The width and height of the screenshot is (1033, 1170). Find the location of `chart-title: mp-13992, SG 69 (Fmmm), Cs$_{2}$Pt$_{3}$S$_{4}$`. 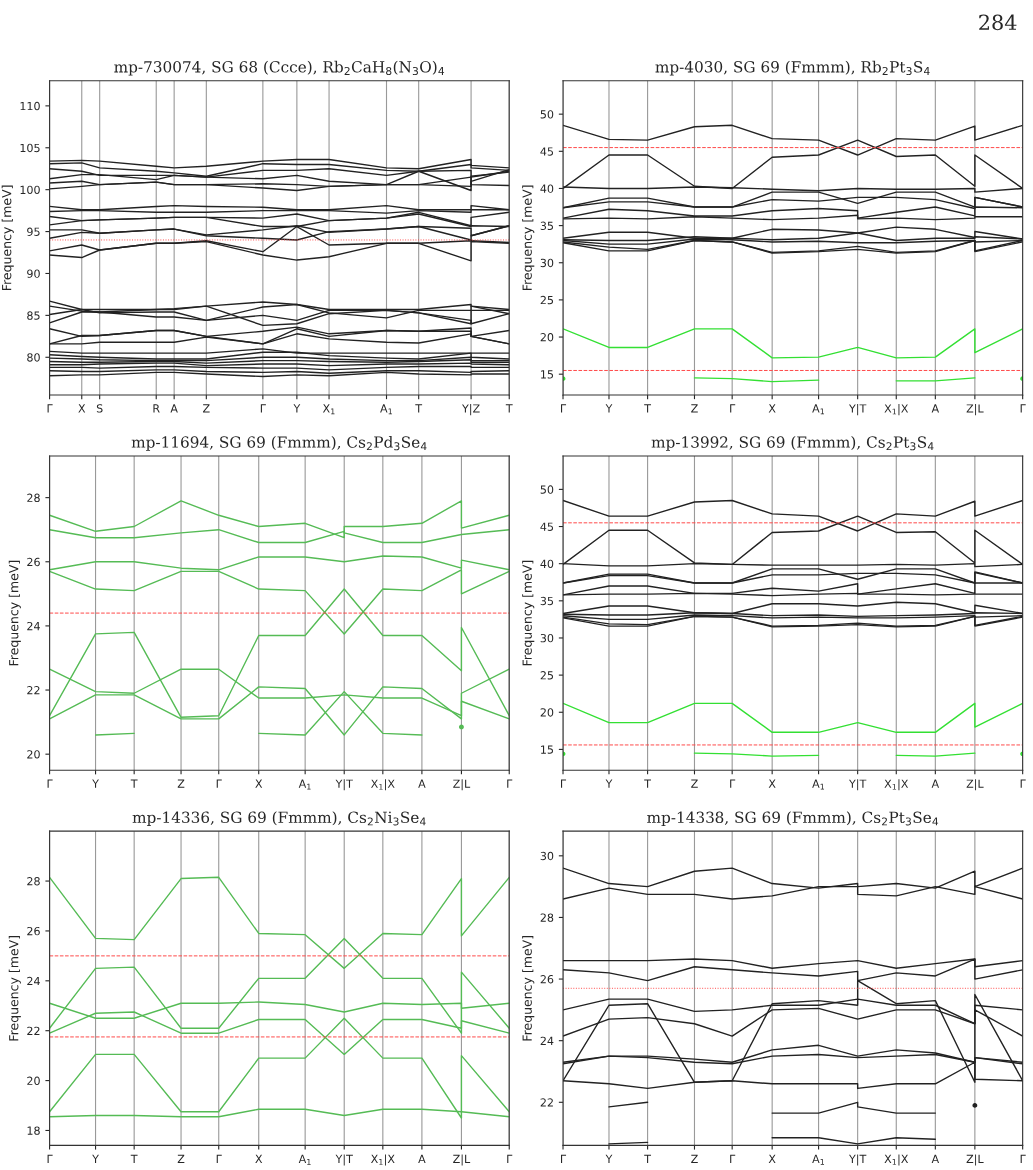

chart-title: mp-13992, SG 69 (Fmmm), Cs$_{2}$Pt$_{3}$S$_{4}$ is located at coordinates (792, 443).